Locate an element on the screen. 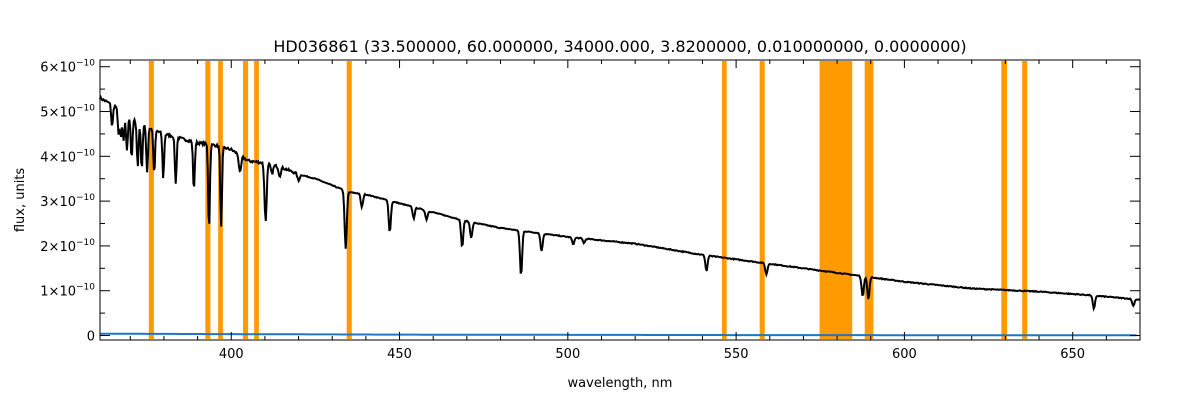 The height and width of the screenshot is (400, 1200). error-line is located at coordinates (618, 334).